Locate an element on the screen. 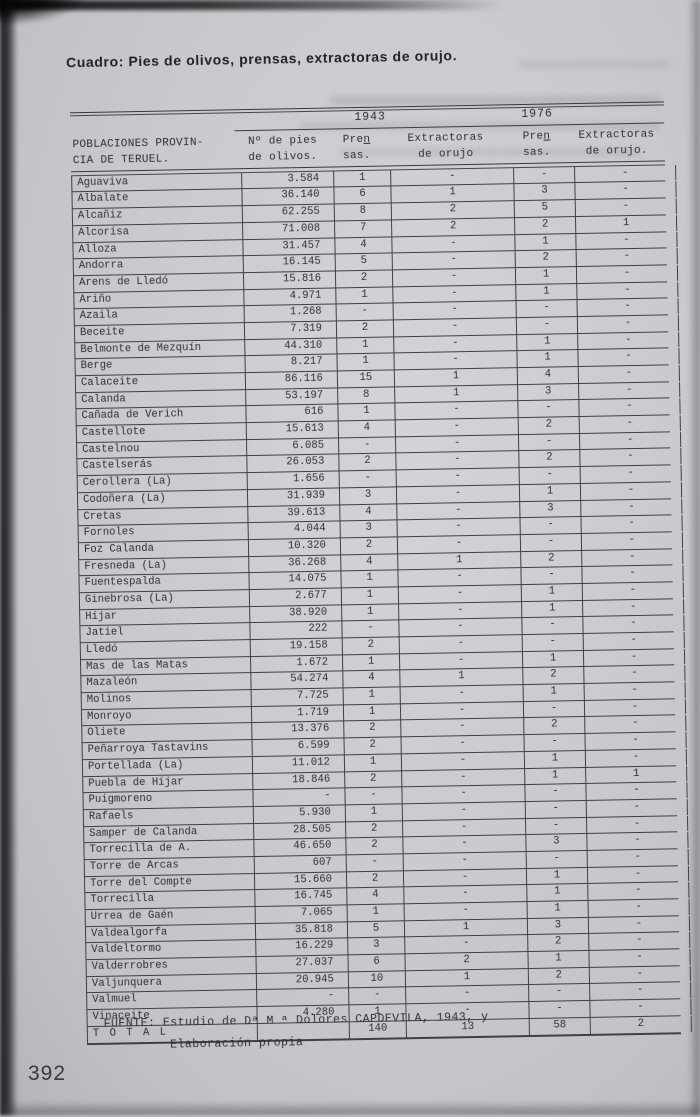  cell-town: Belmonte de Mezquín is located at coordinates (159, 349).